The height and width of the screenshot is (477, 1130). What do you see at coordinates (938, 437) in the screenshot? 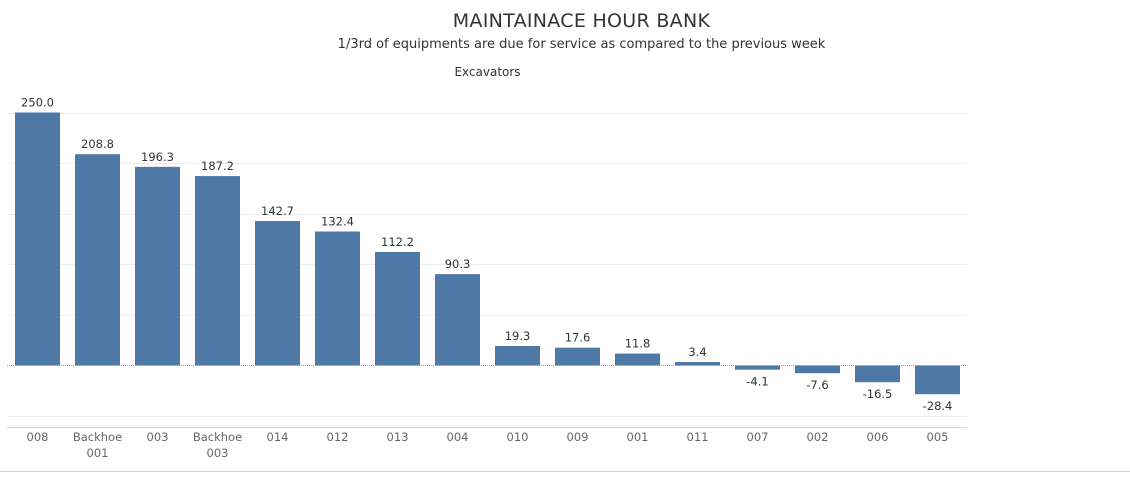
I see `category-tick-label: 005` at bounding box center [938, 437].